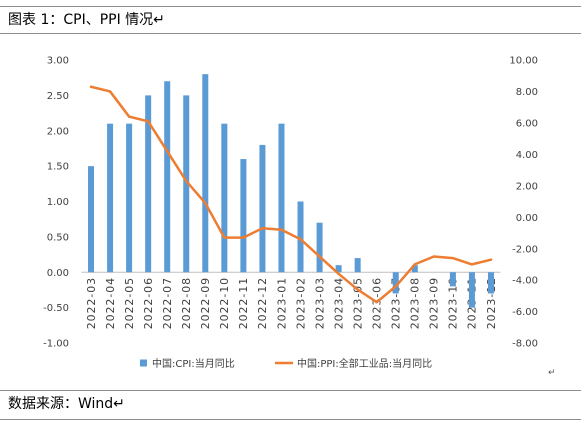 This screenshot has height=430, width=581. Describe the element at coordinates (110, 303) in the screenshot. I see `x-axis-tick-label: 2022-04` at that location.